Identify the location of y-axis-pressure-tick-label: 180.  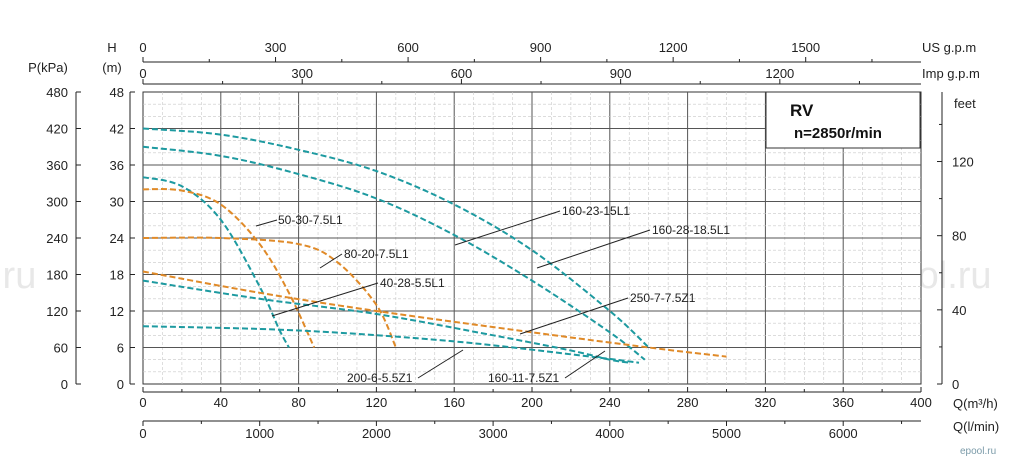
(57, 275).